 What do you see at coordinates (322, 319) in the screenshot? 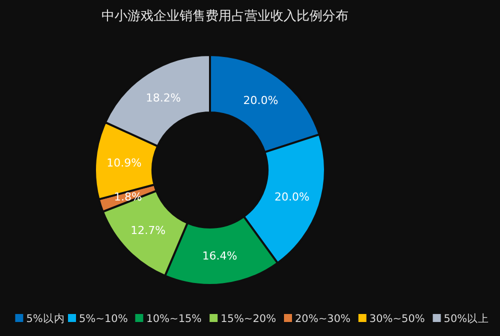
I see `legend-label: 20%~30%` at bounding box center [322, 319].